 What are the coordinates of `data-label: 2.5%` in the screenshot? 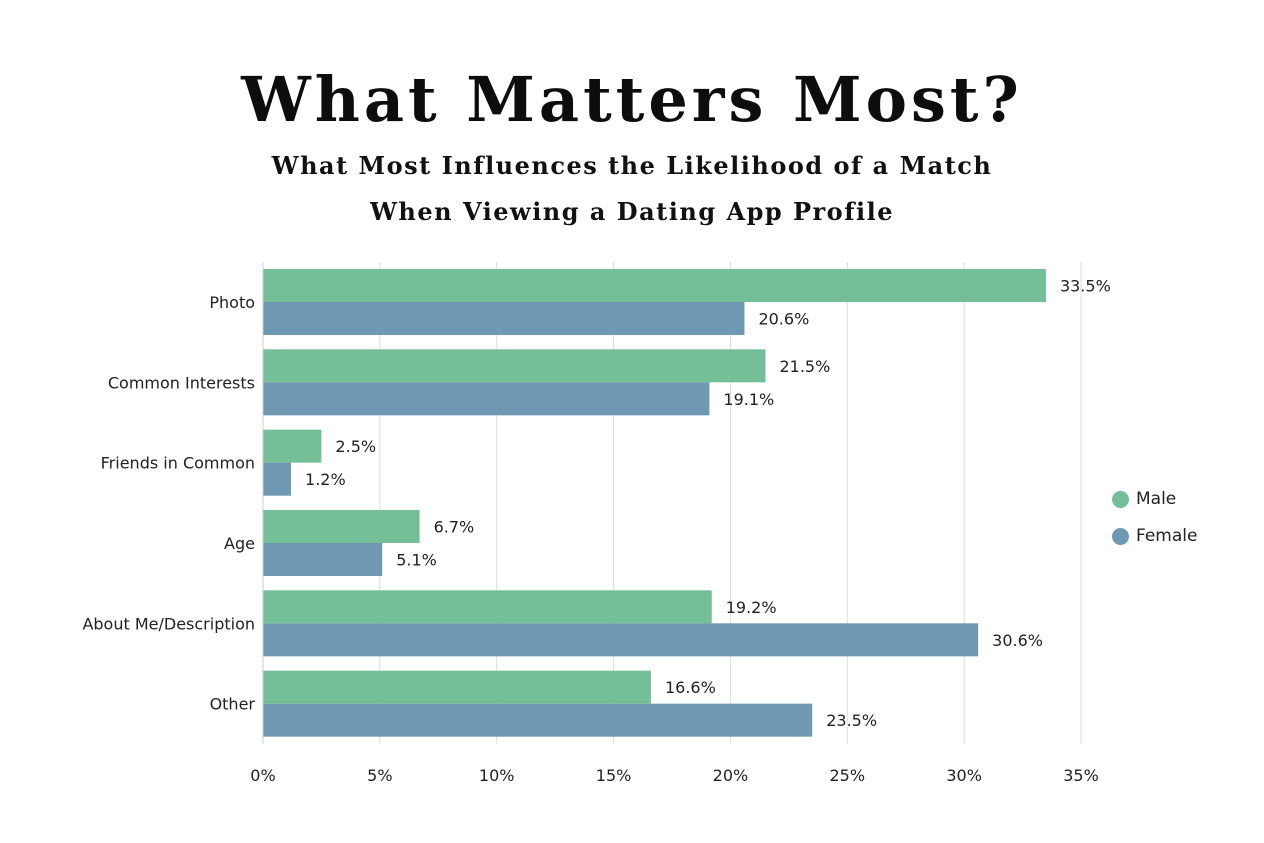 It's located at (355, 446).